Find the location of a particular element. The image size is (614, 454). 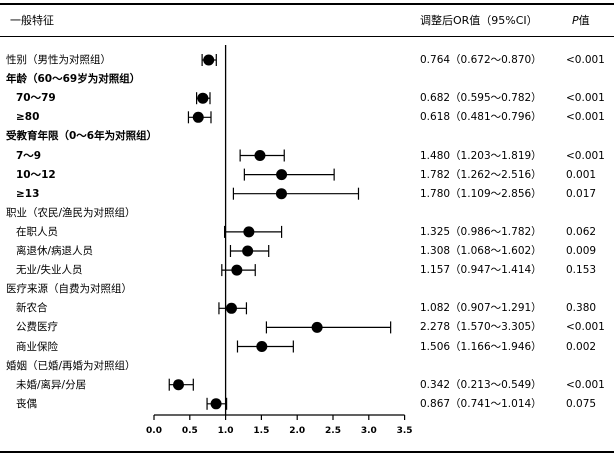

or-ci-value: 1.506（1.166～1.946） is located at coordinates (481, 346).